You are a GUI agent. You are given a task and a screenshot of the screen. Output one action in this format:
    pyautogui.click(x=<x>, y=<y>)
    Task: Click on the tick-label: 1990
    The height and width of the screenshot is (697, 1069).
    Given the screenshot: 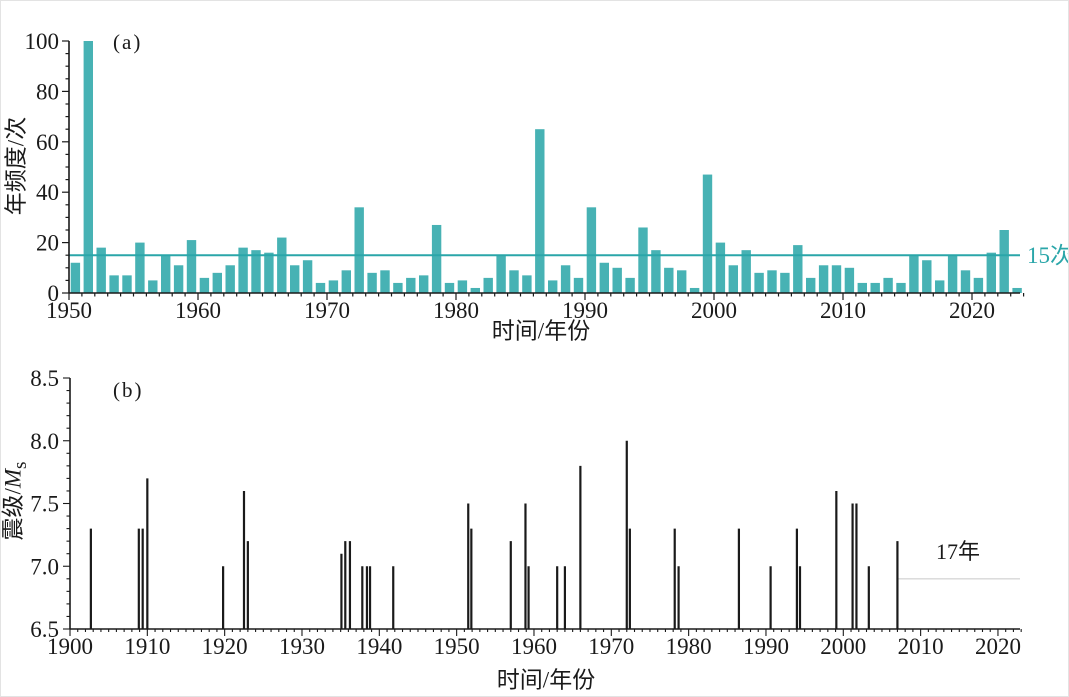 What is the action you would take?
    pyautogui.click(x=766, y=646)
    